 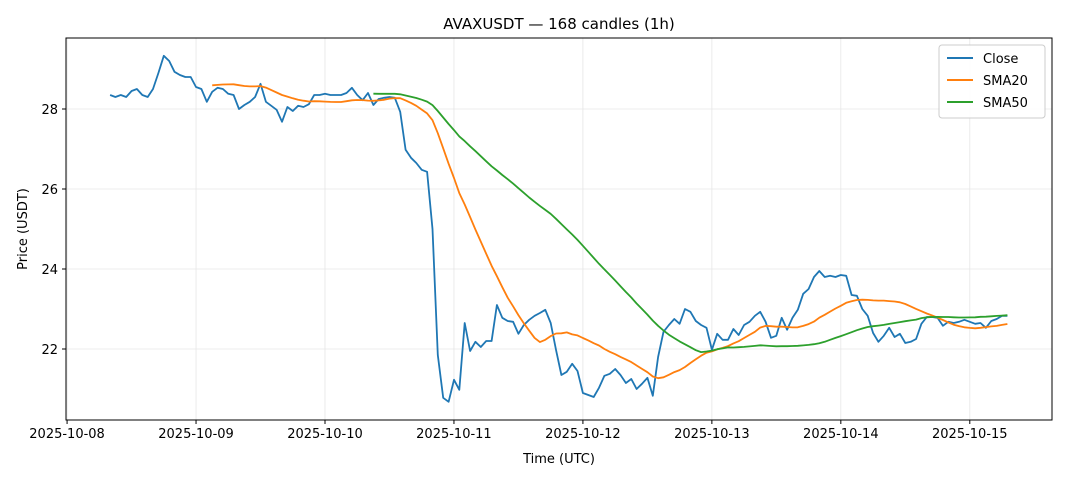 I want to click on legend-label-sma50: SMA50, so click(x=1005, y=103).